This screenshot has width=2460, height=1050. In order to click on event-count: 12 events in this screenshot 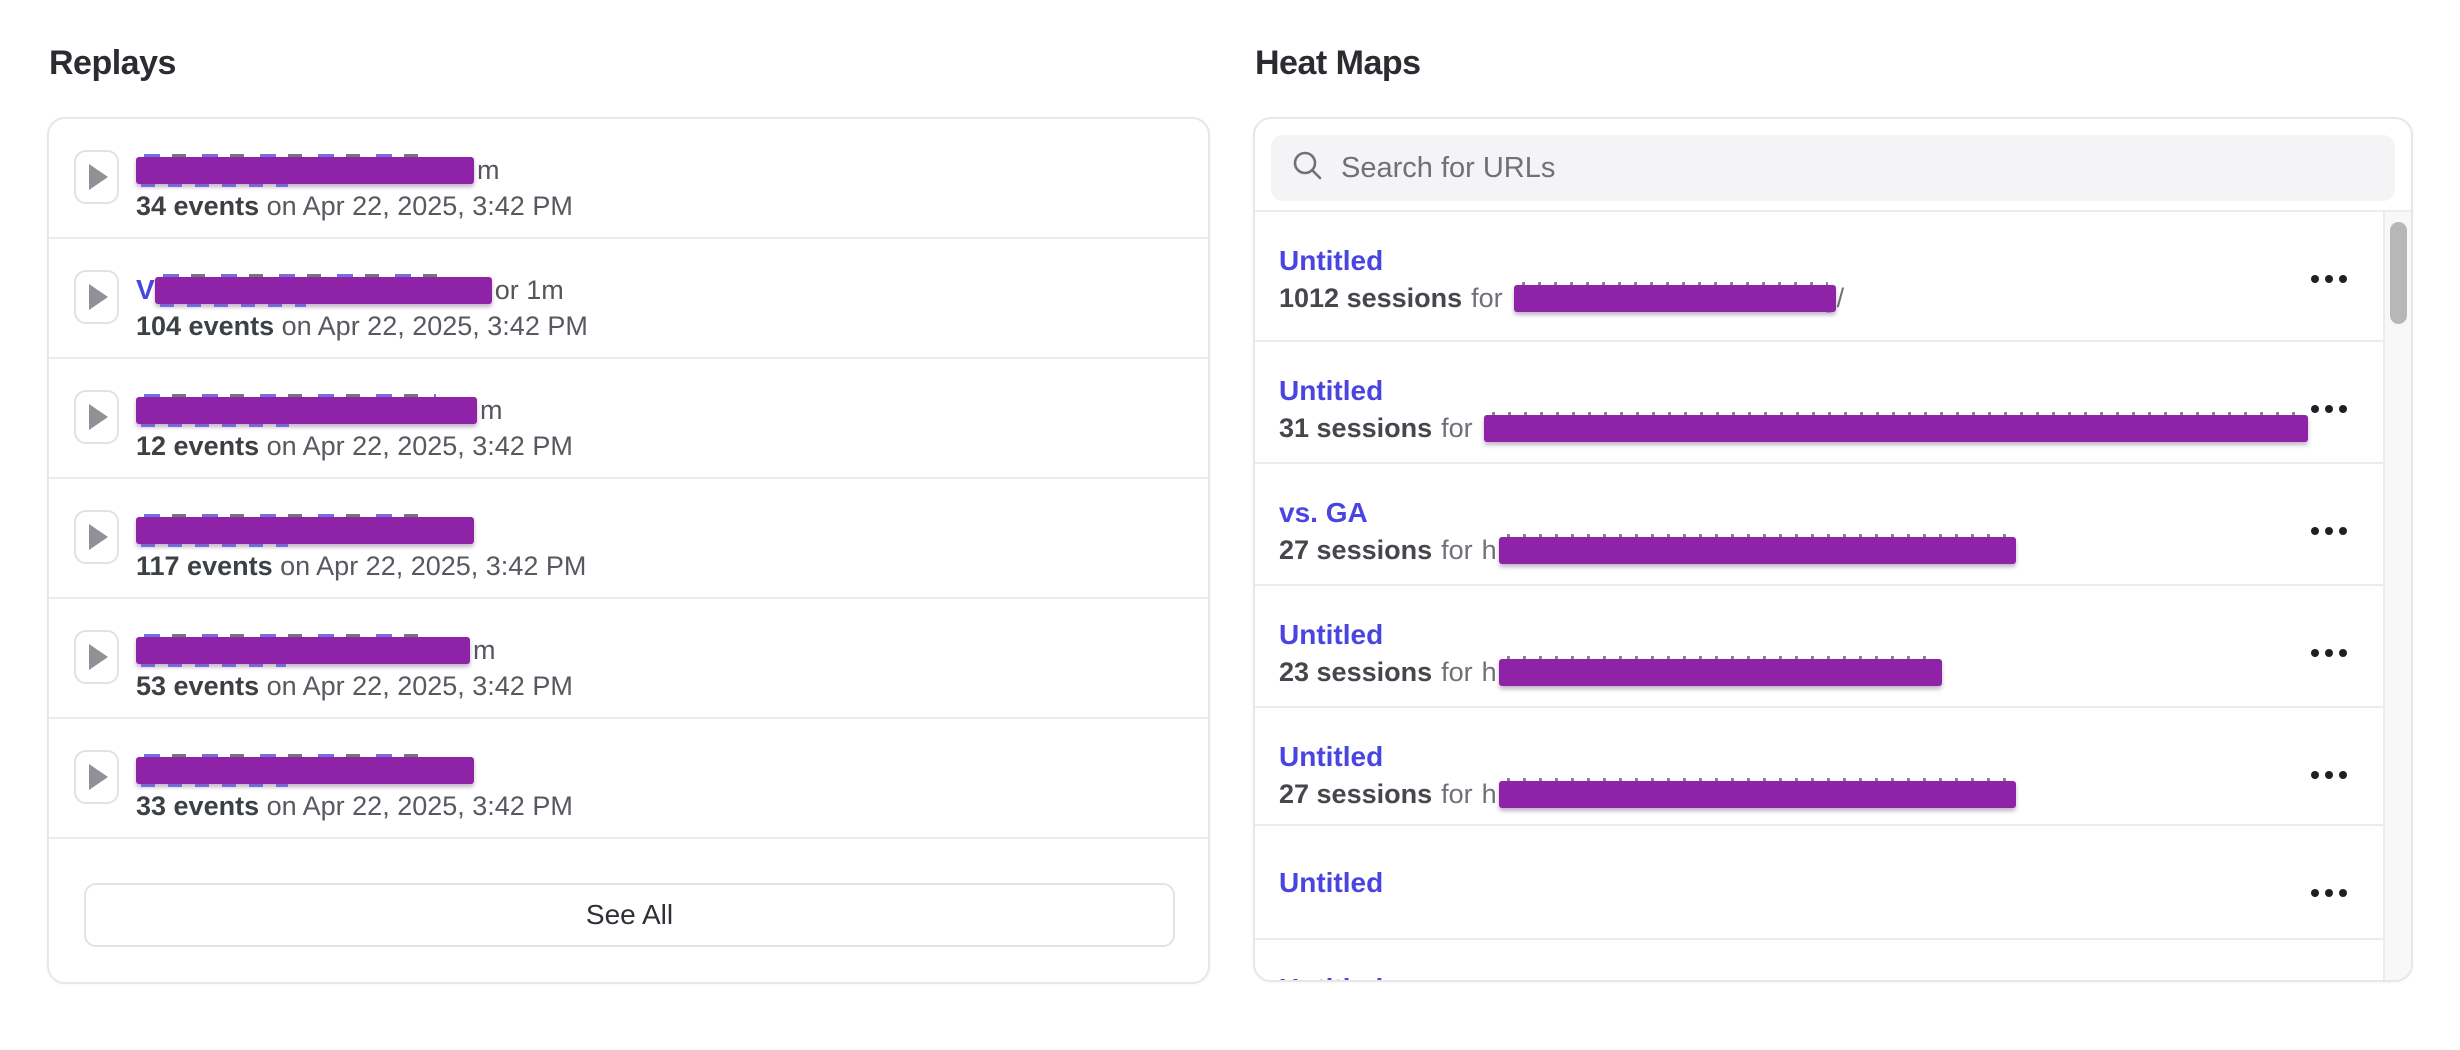, I will do `click(198, 446)`.